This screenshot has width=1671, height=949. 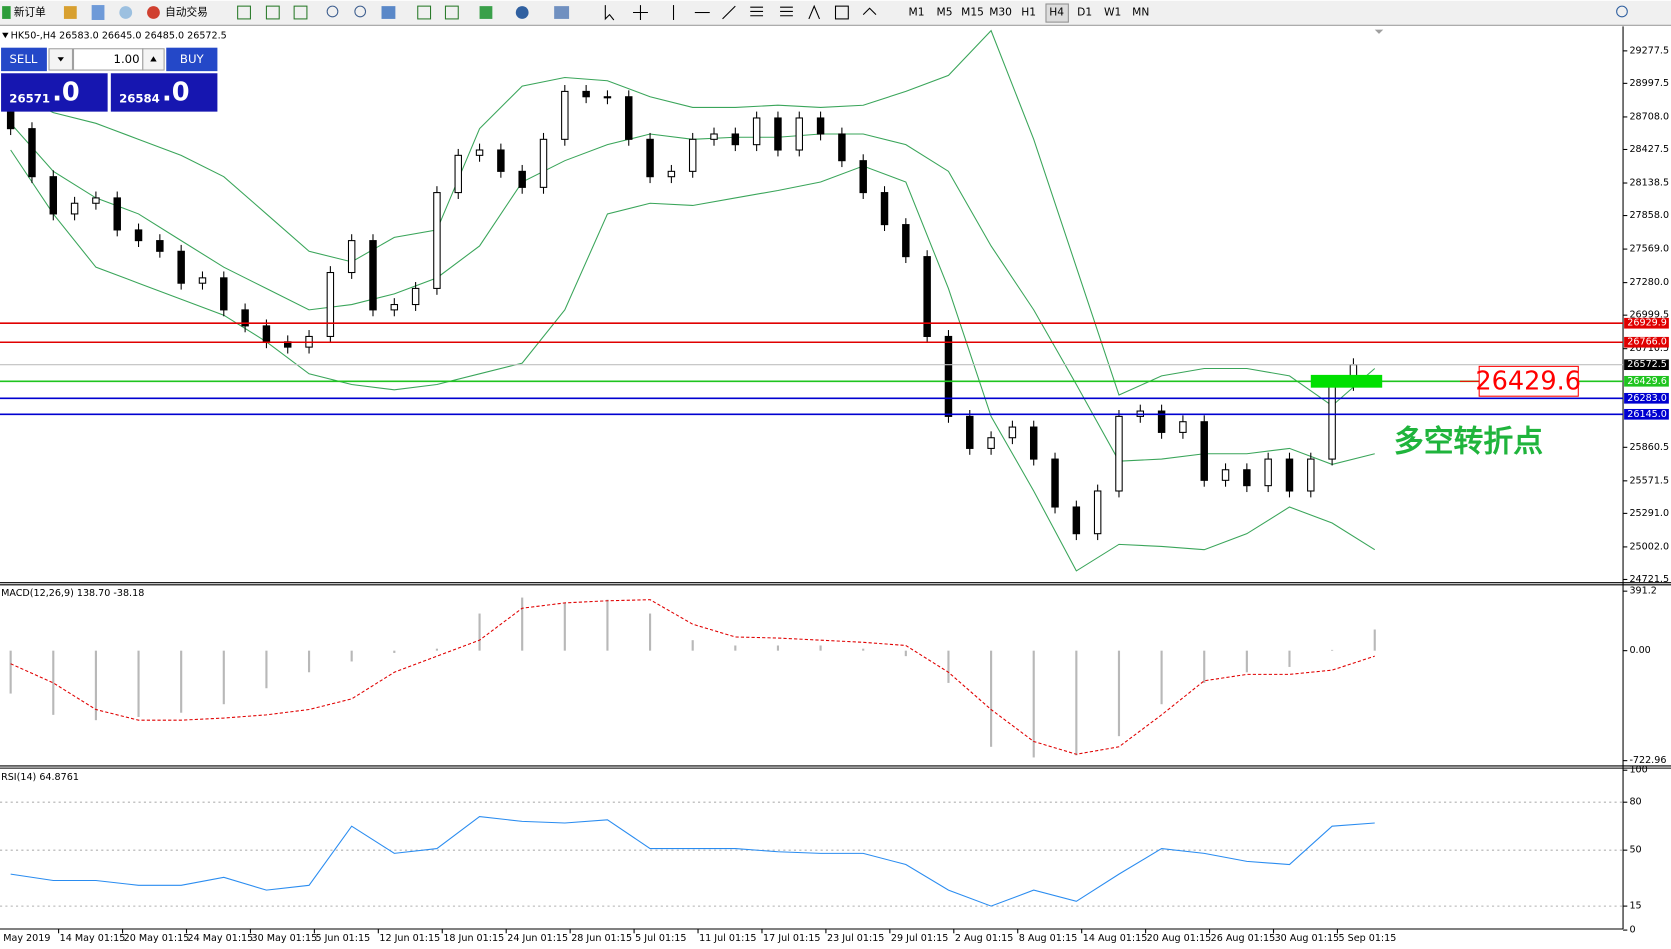 I want to click on timeframe-button: D1, so click(x=1084, y=12).